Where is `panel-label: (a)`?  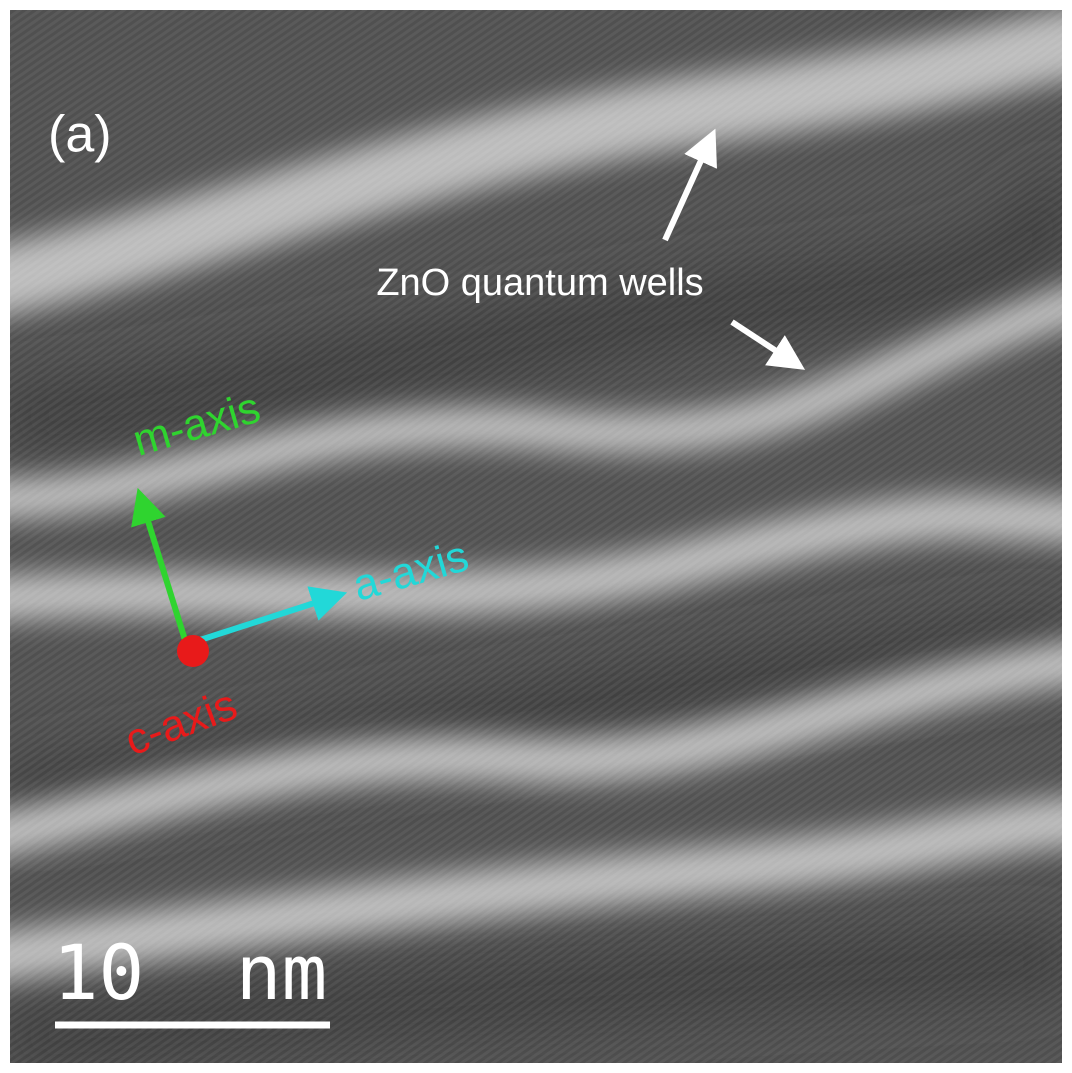
panel-label: (a) is located at coordinates (80, 135).